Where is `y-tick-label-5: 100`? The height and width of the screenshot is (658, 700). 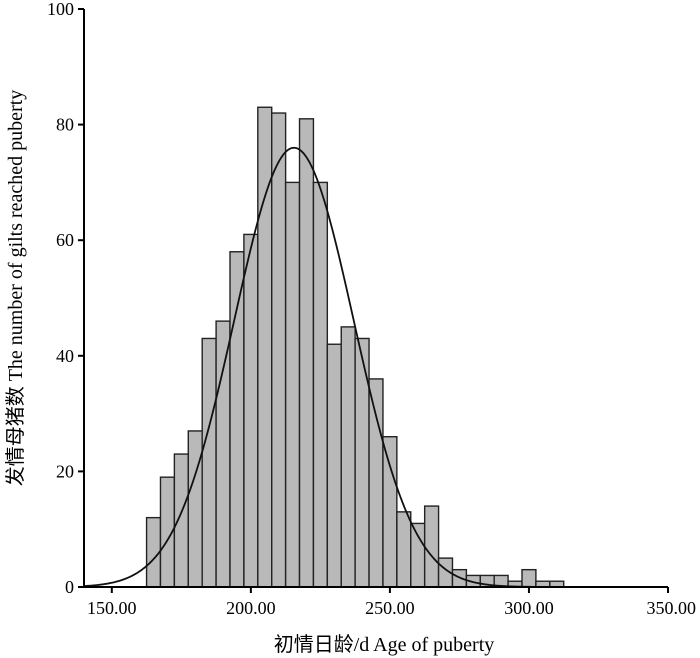
y-tick-label-5: 100 is located at coordinates (60, 9).